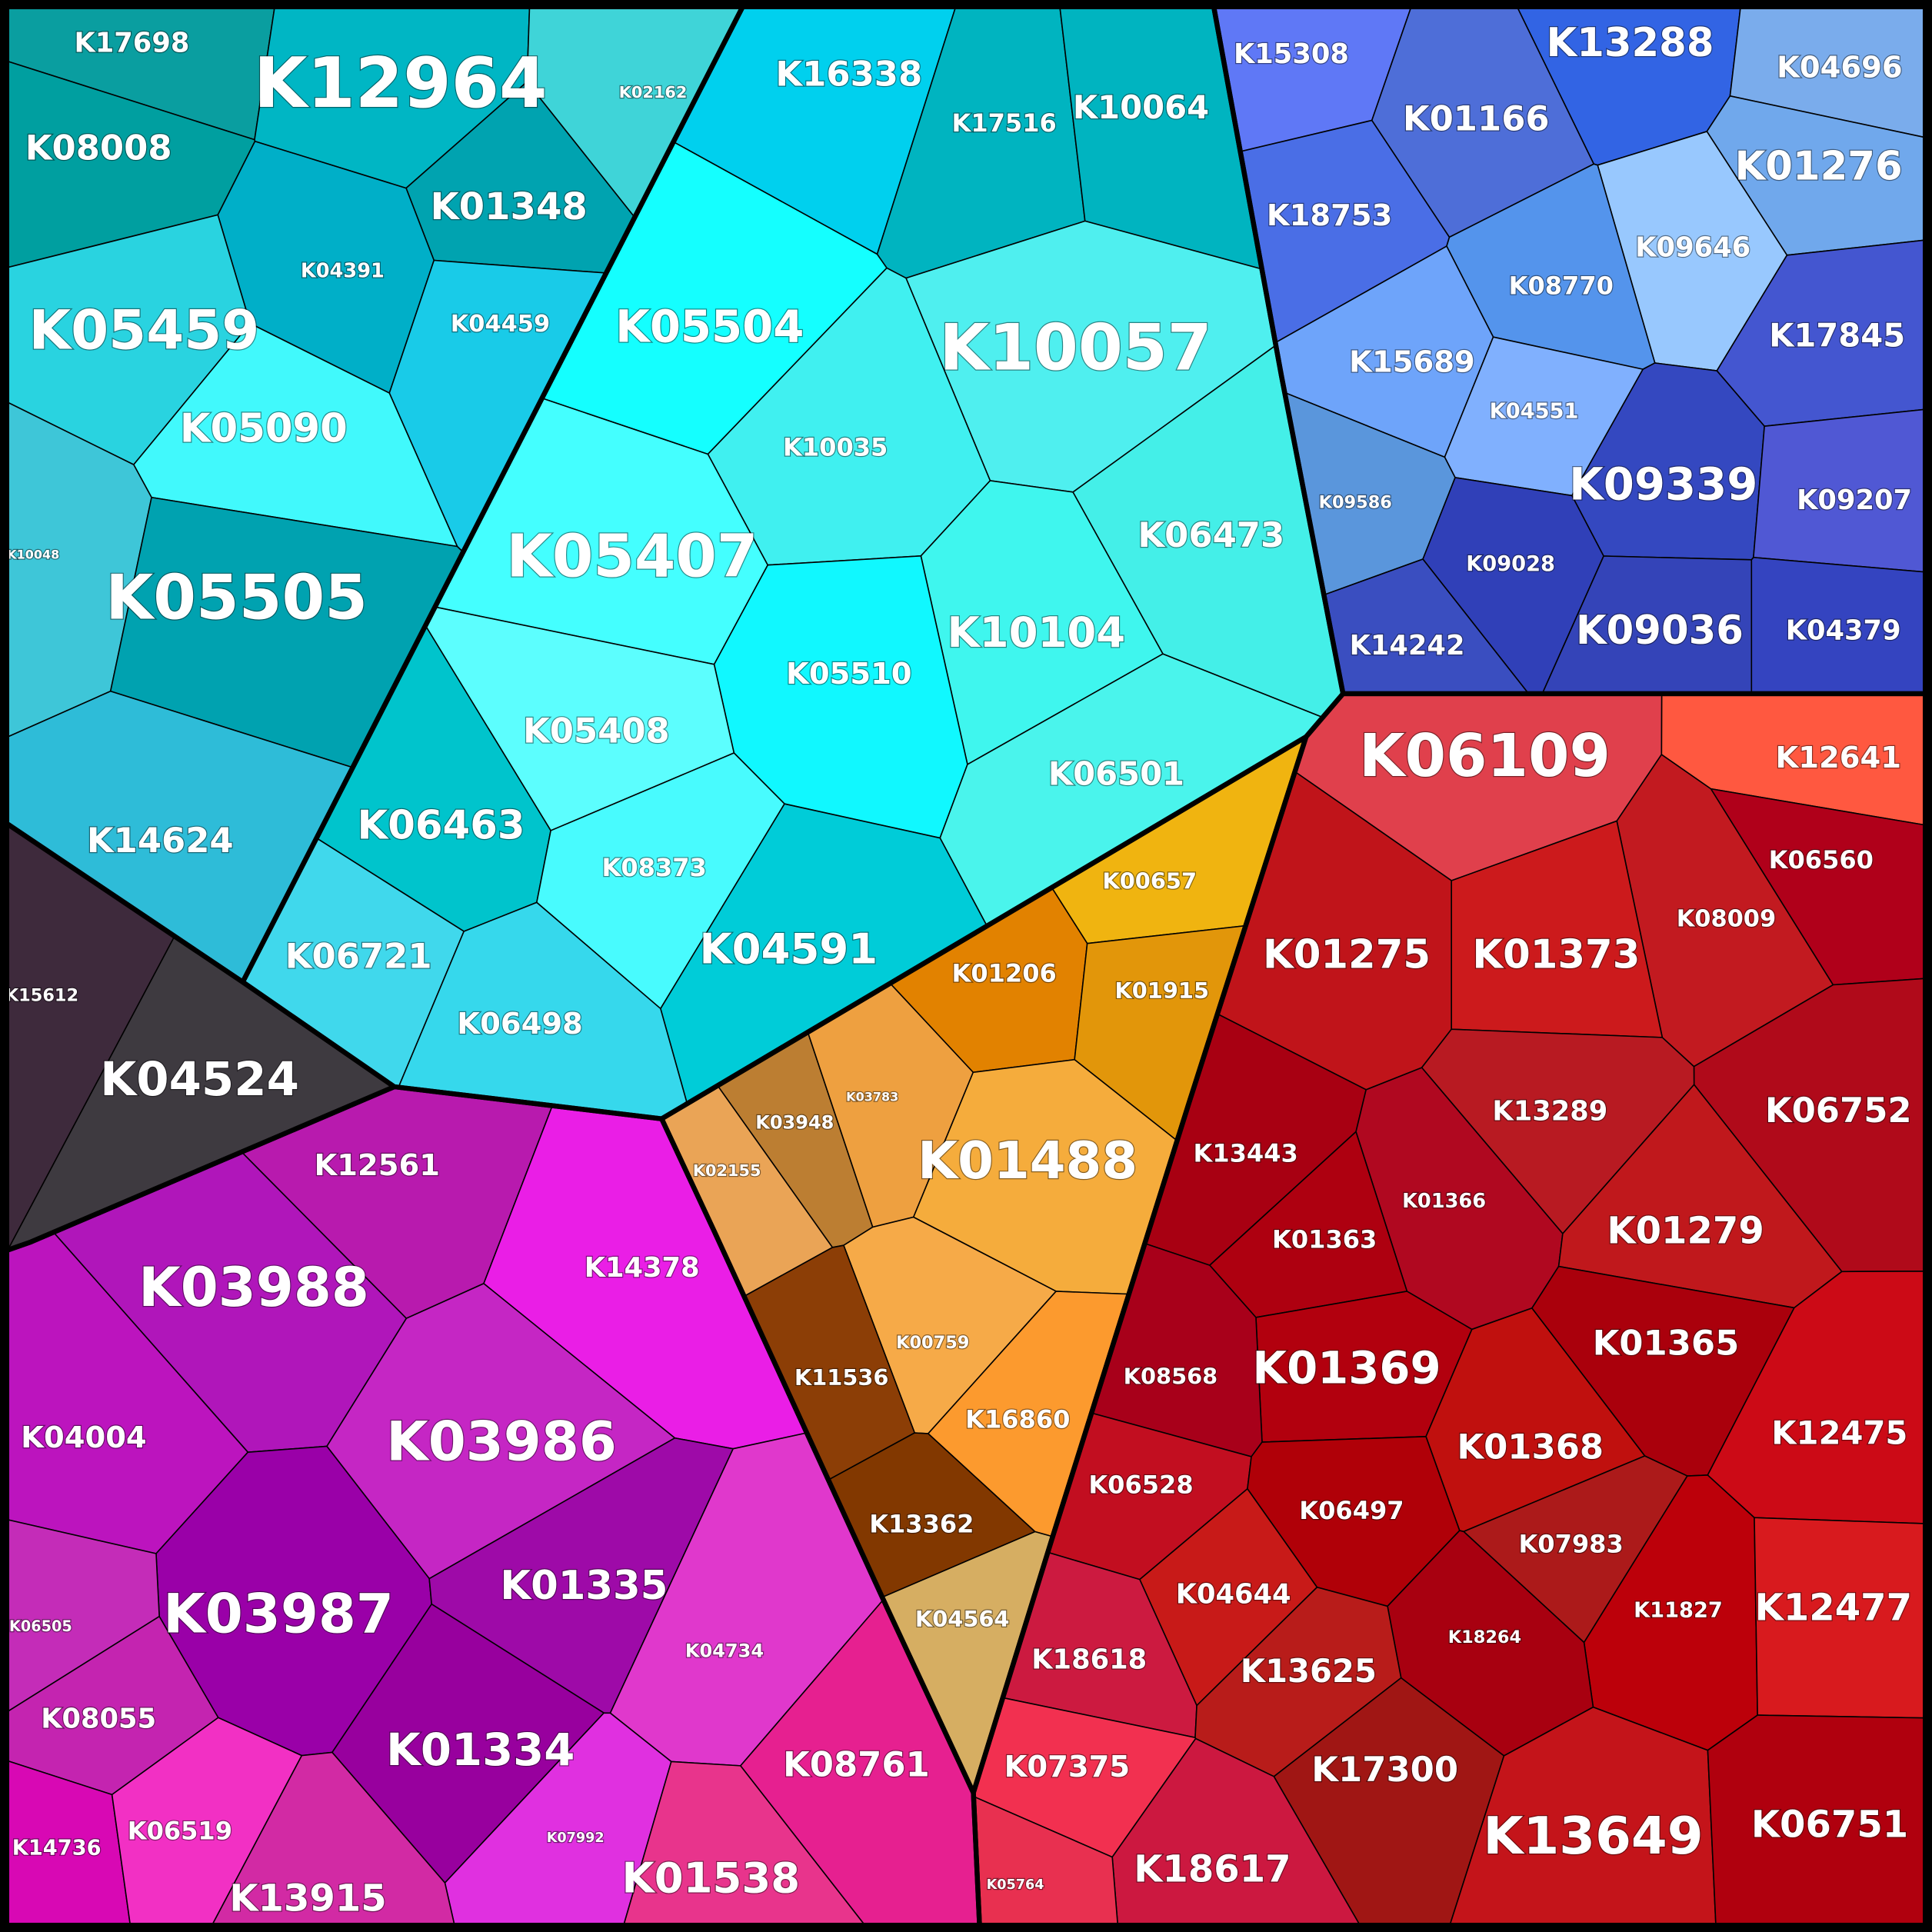 The width and height of the screenshot is (1932, 1932). What do you see at coordinates (501, 1441) in the screenshot?
I see `cell-label: K03986` at bounding box center [501, 1441].